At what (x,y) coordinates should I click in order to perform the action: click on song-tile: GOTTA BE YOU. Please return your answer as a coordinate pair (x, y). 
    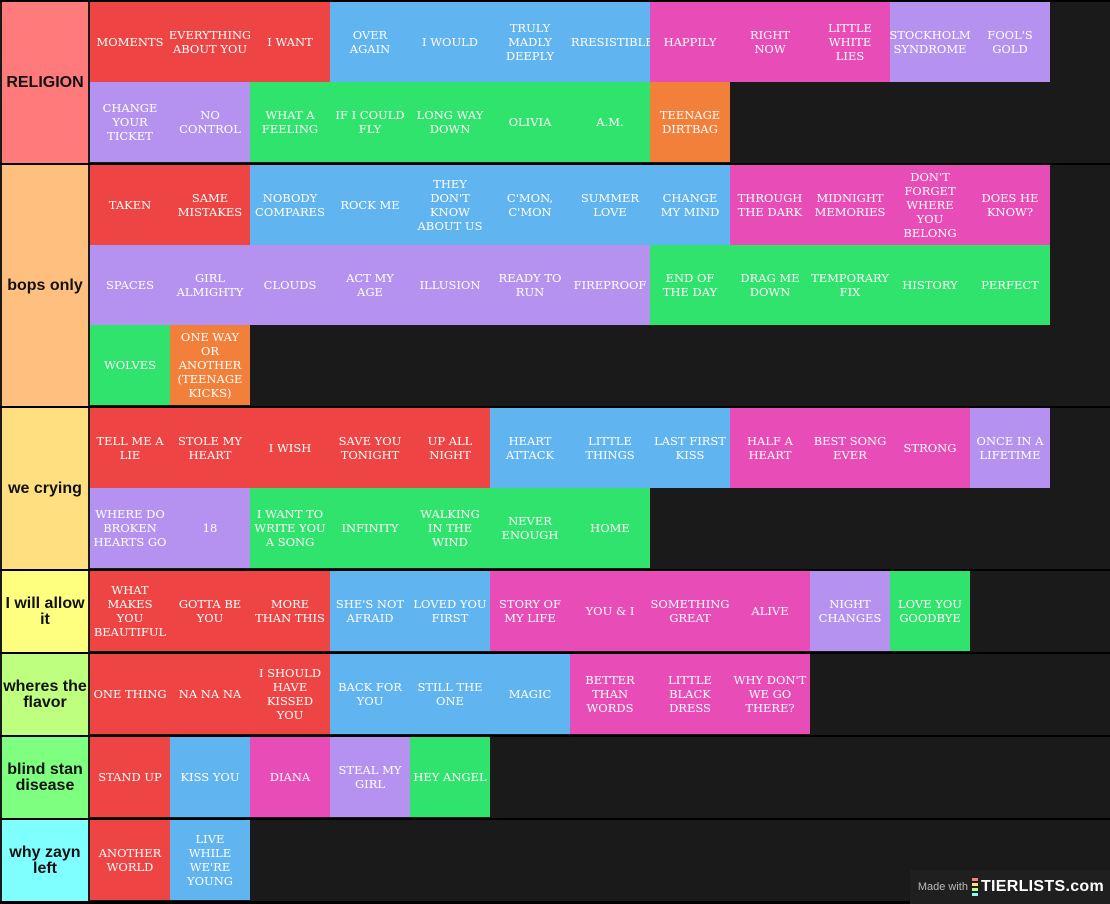
    Looking at the image, I should click on (210, 611).